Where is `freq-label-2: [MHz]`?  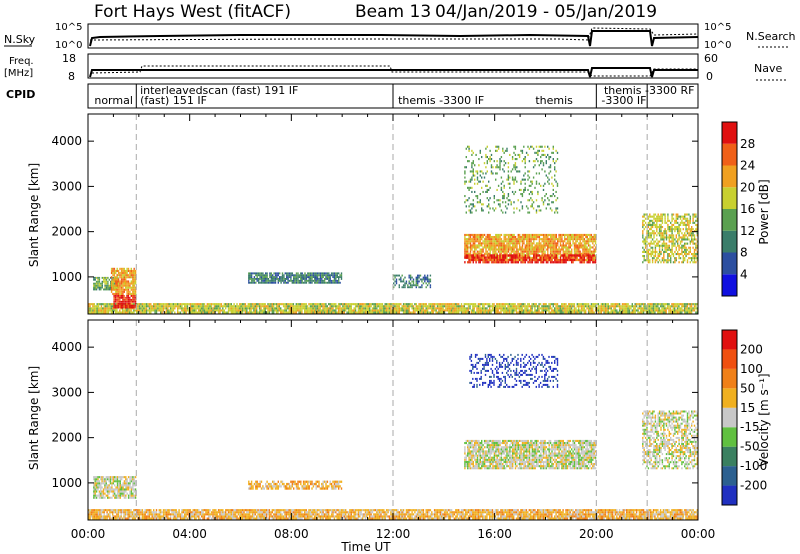
freq-label-2: [MHz] is located at coordinates (18, 73).